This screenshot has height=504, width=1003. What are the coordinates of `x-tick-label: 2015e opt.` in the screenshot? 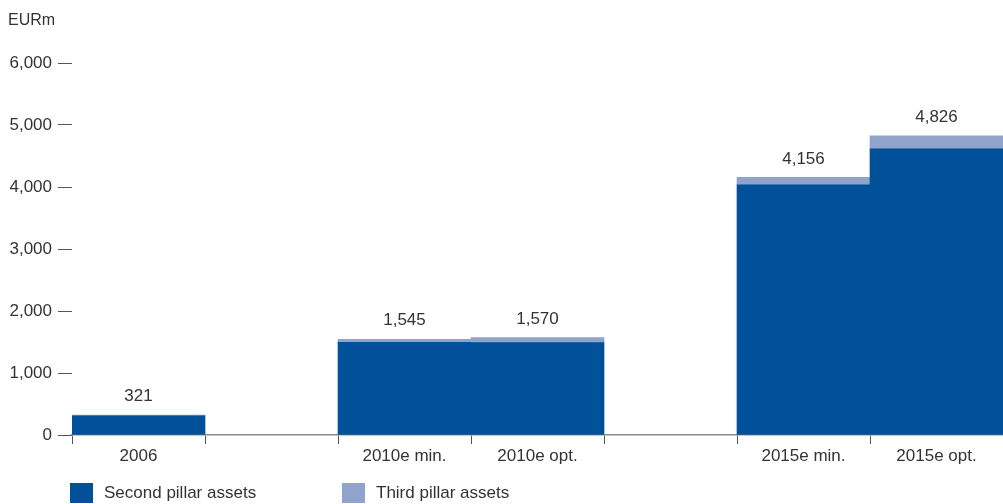 It's located at (936, 455).